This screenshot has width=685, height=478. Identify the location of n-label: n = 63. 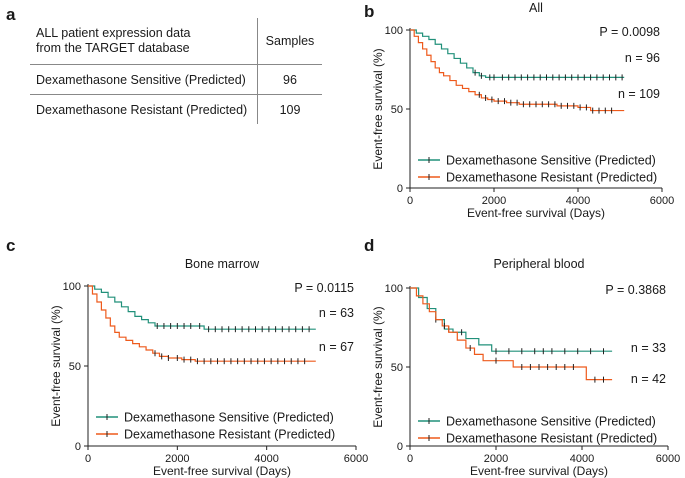
(336, 313).